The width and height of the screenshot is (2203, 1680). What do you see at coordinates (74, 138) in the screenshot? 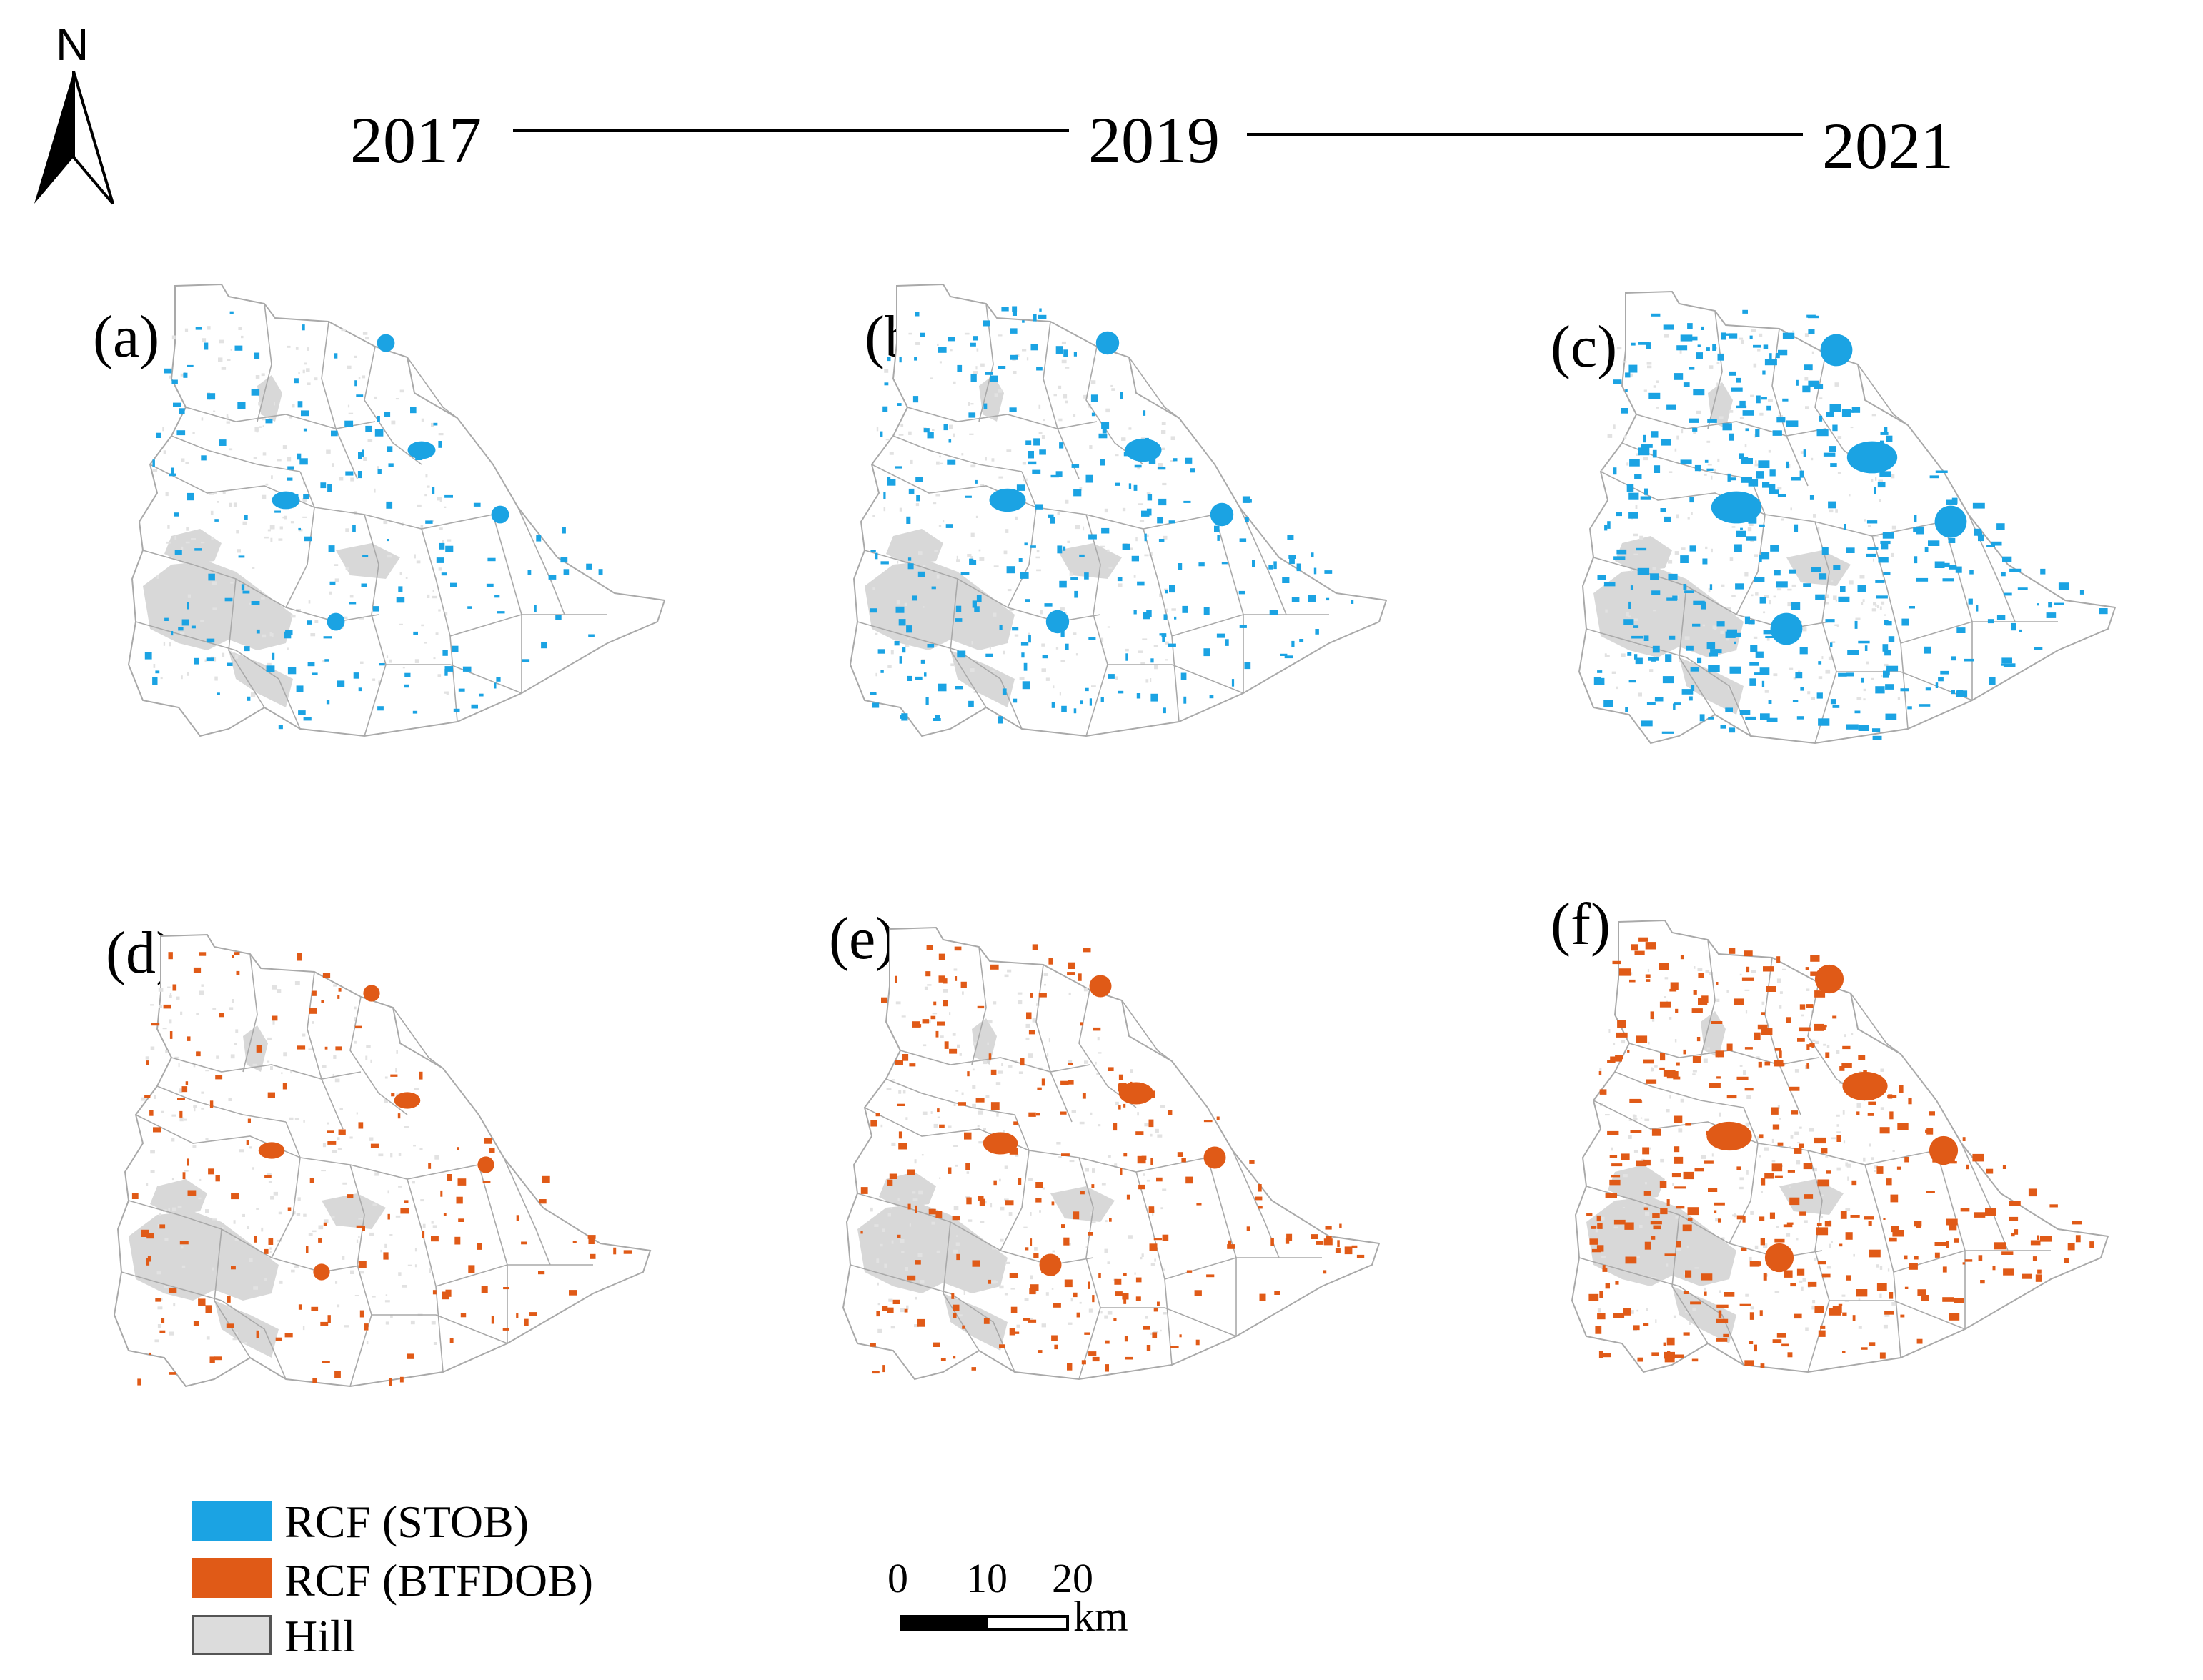
I see `north-arrow-icon` at bounding box center [74, 138].